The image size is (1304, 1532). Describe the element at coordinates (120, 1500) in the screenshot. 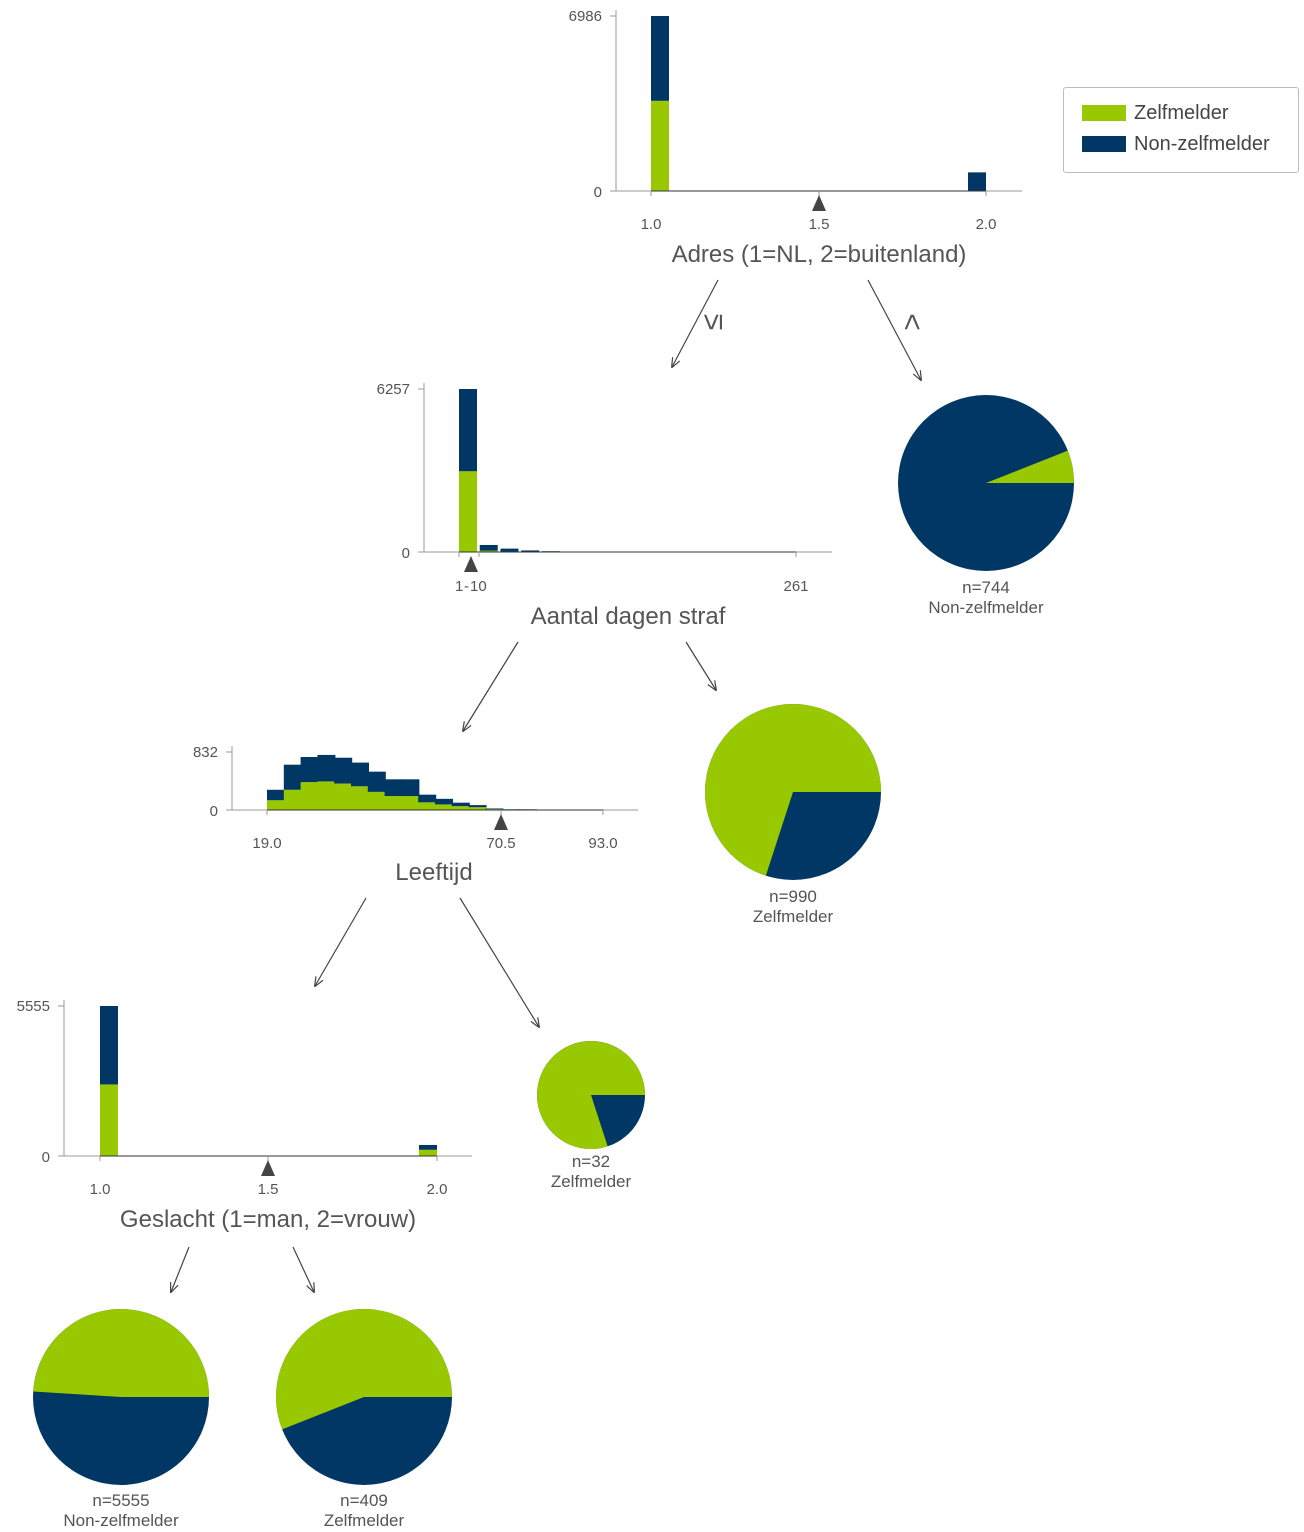

I see `leaf-count-label: n=5555` at that location.